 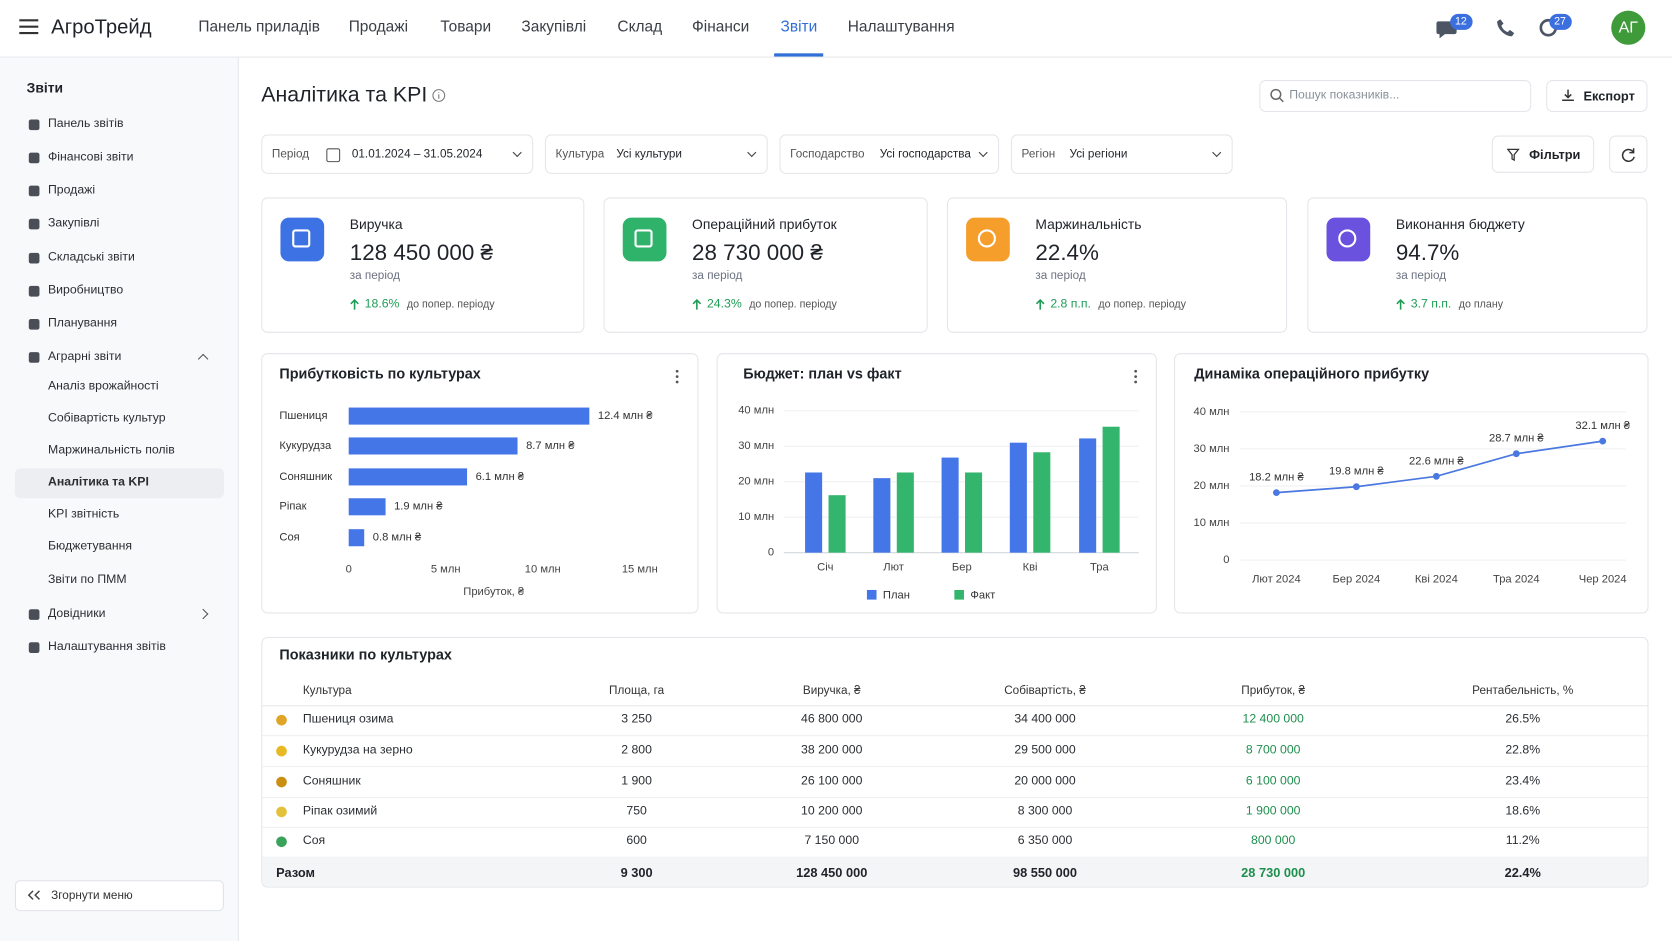 What do you see at coordinates (1273, 781) in the screenshot?
I see `table-cell: 6 100 000` at bounding box center [1273, 781].